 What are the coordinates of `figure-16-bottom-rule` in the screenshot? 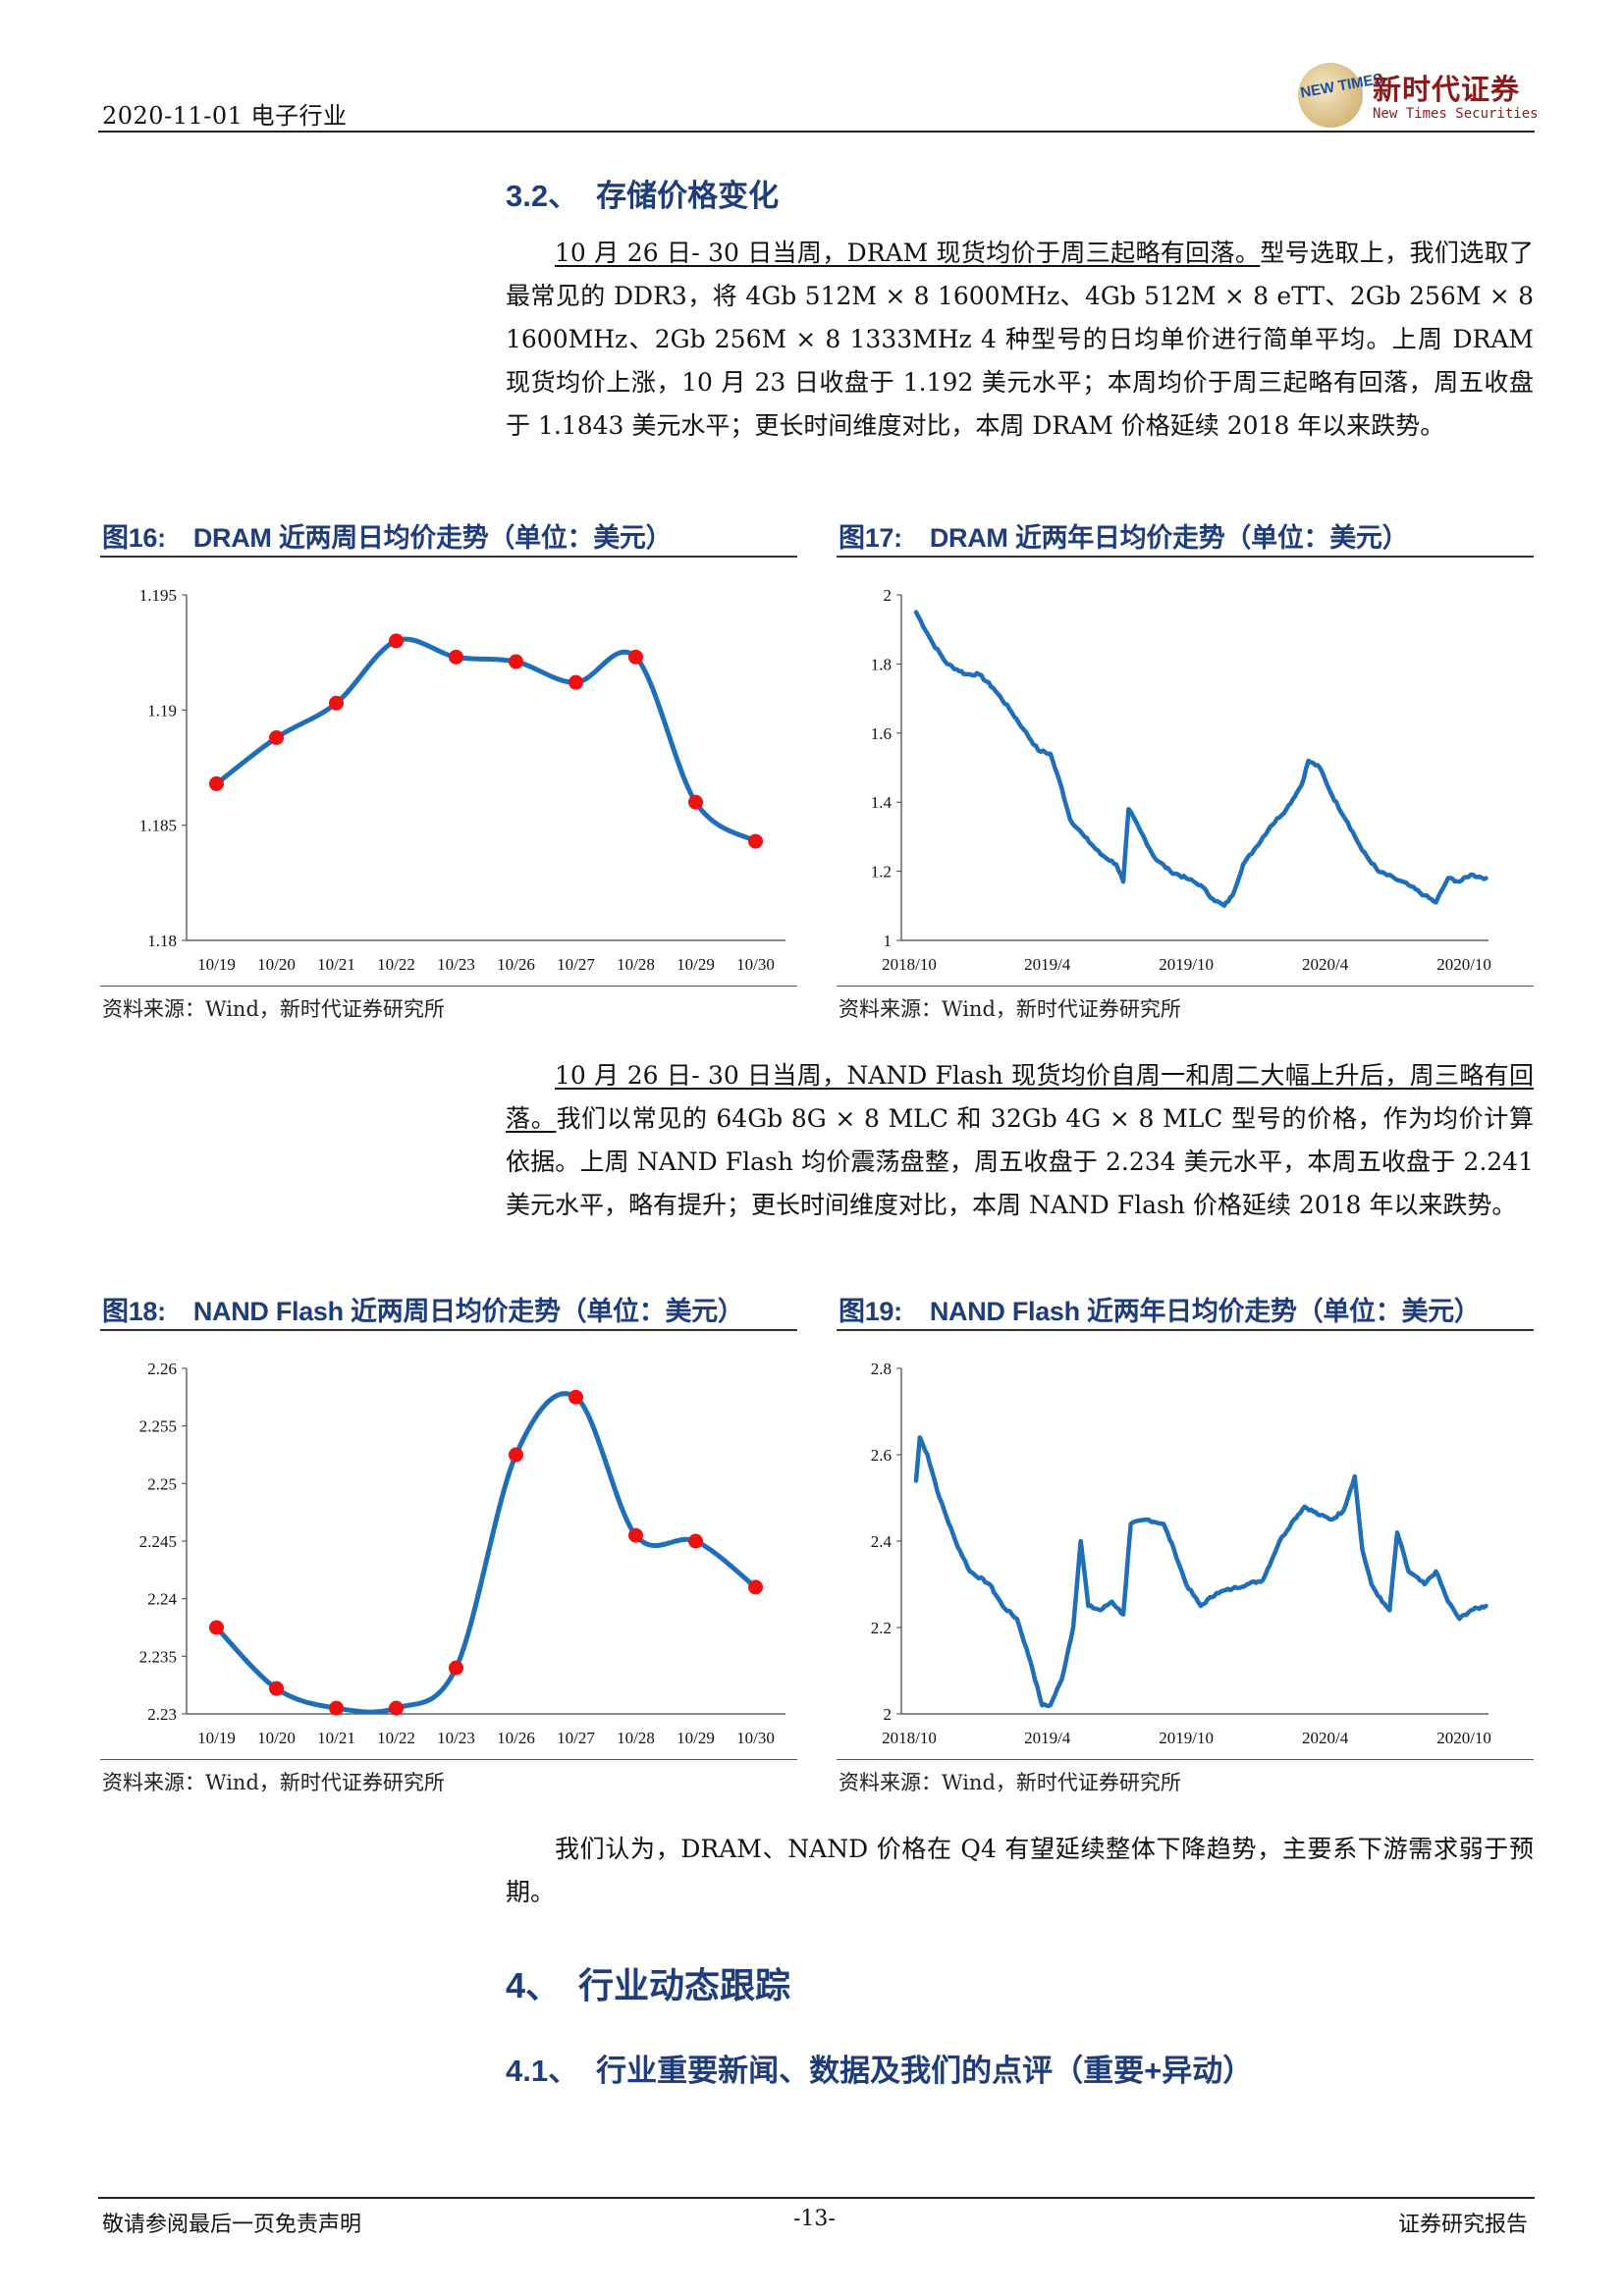 It's located at (448, 987).